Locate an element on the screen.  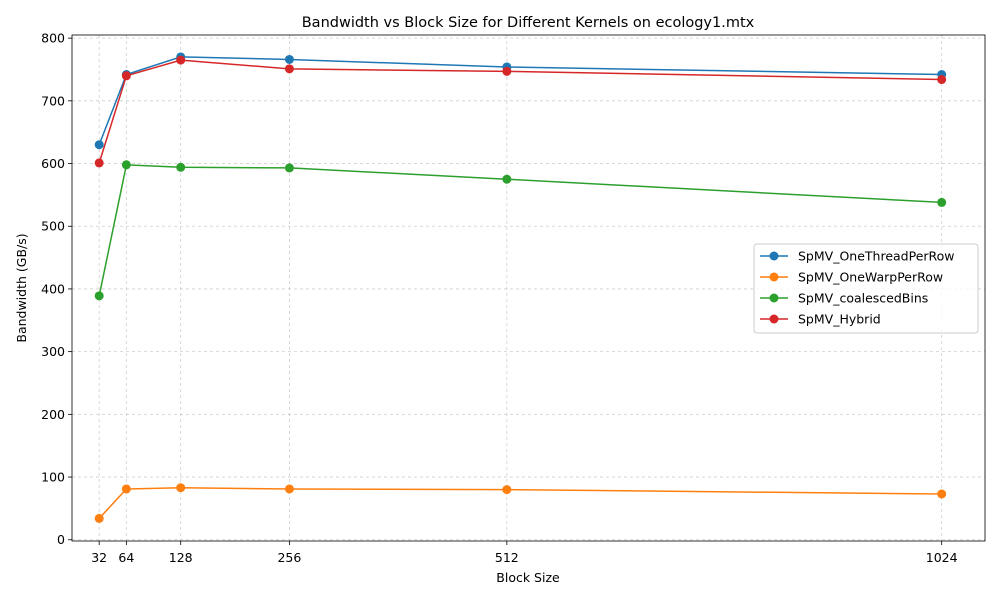
x-axis-ticks: 32 64 128 256 512 1024 is located at coordinates (524, 553).